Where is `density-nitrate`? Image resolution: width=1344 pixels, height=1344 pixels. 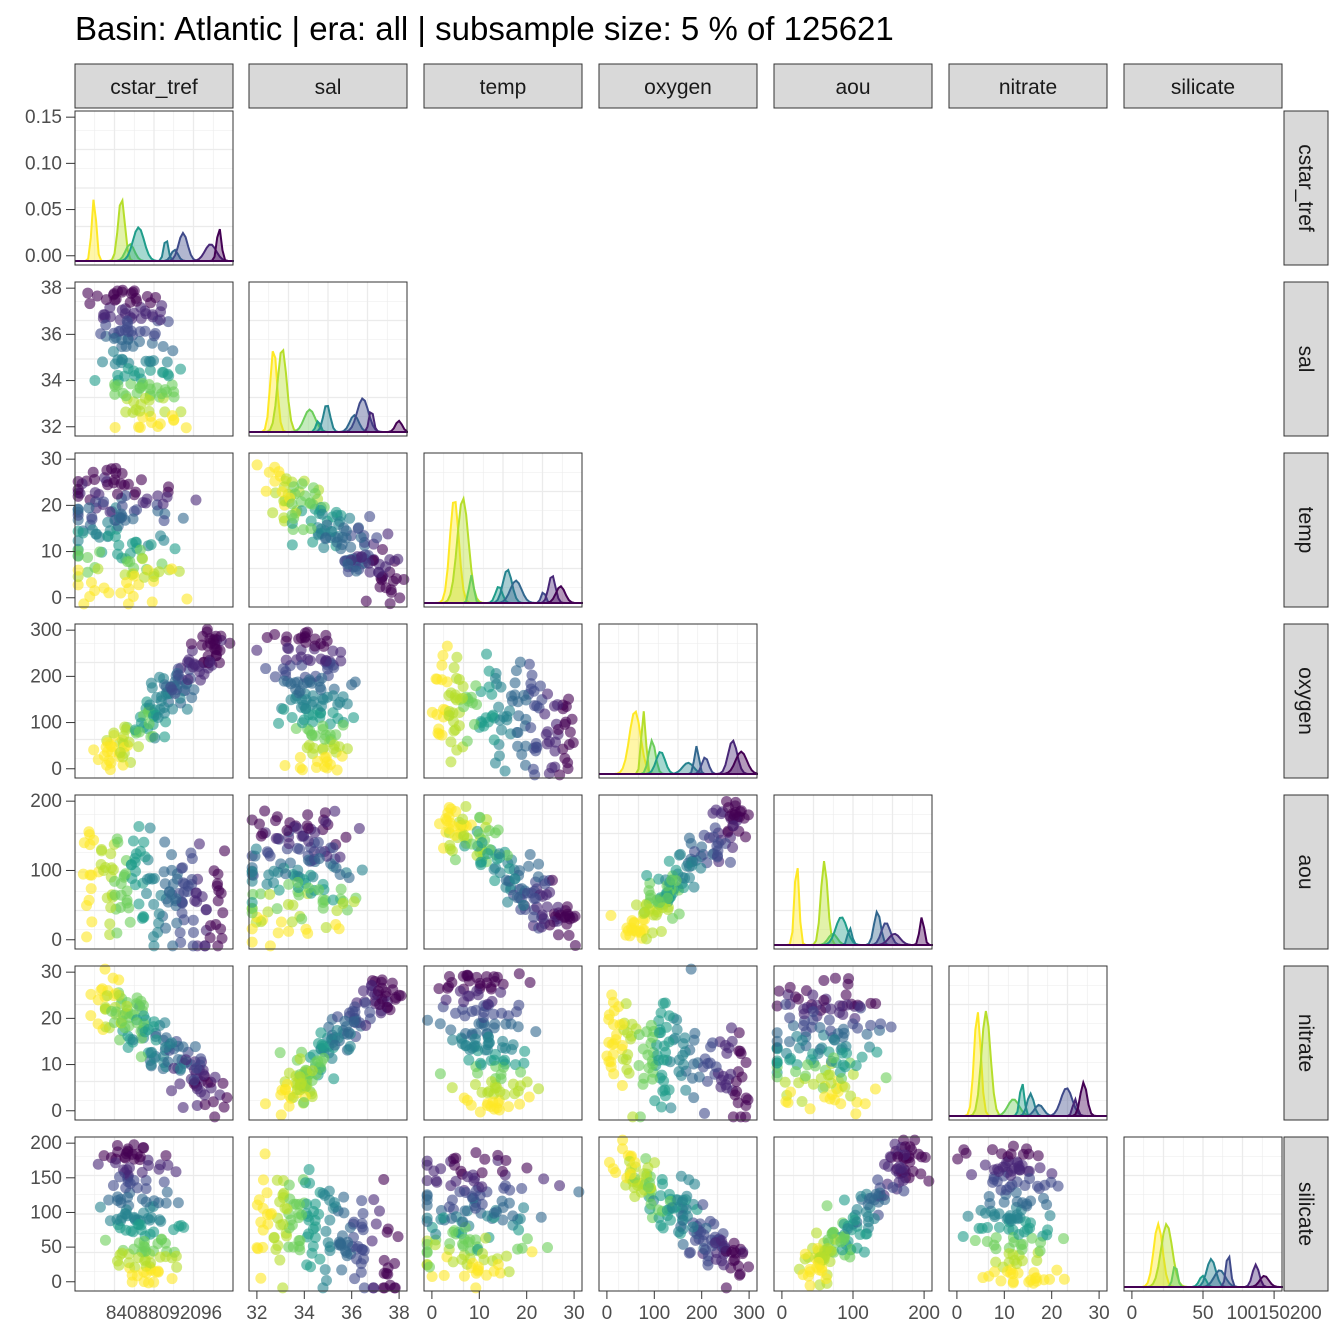 density-nitrate is located at coordinates (1028, 1063).